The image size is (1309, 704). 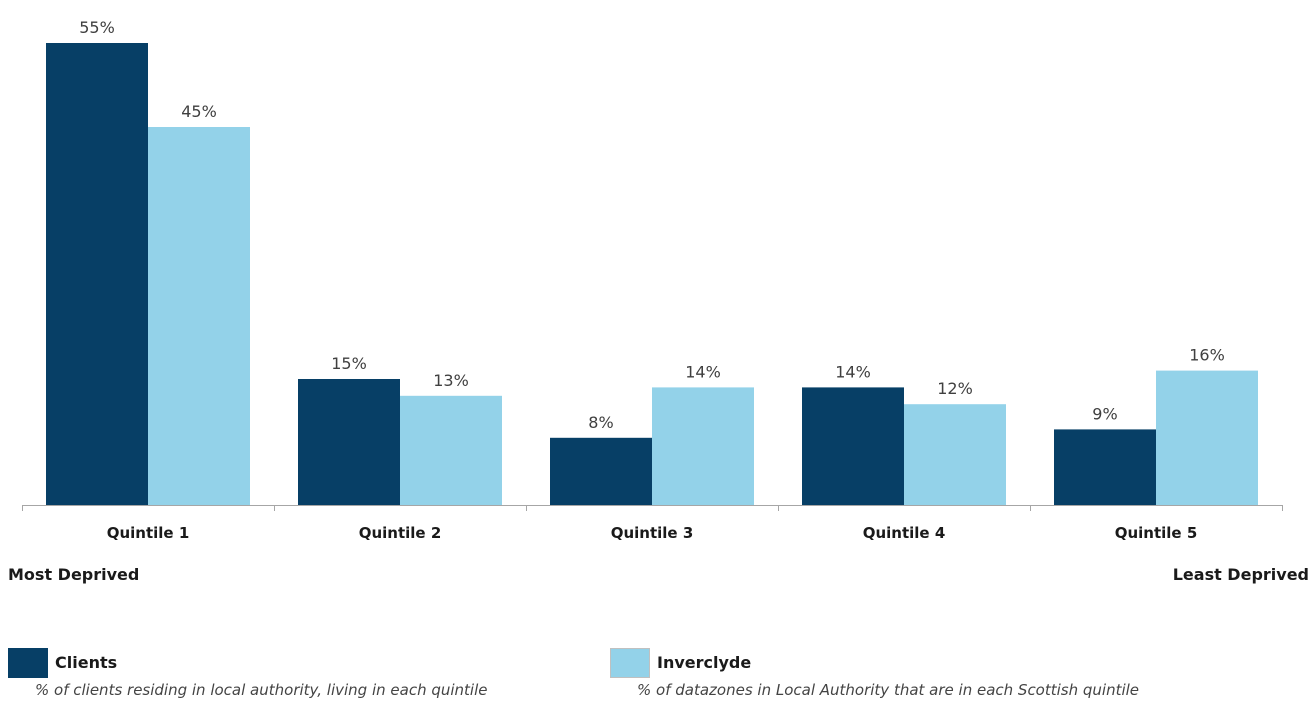 What do you see at coordinates (1156, 533) in the screenshot?
I see `x-tick-label-q5: Quintile 5` at bounding box center [1156, 533].